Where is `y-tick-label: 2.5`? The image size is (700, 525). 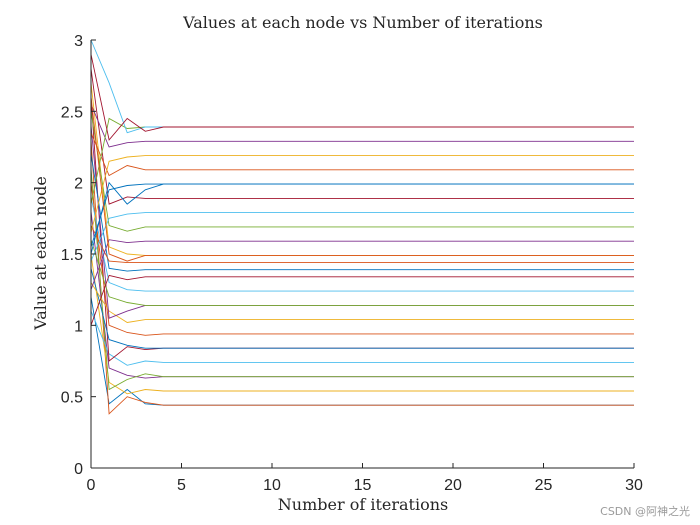
y-tick-label: 2.5 is located at coordinates (72, 112).